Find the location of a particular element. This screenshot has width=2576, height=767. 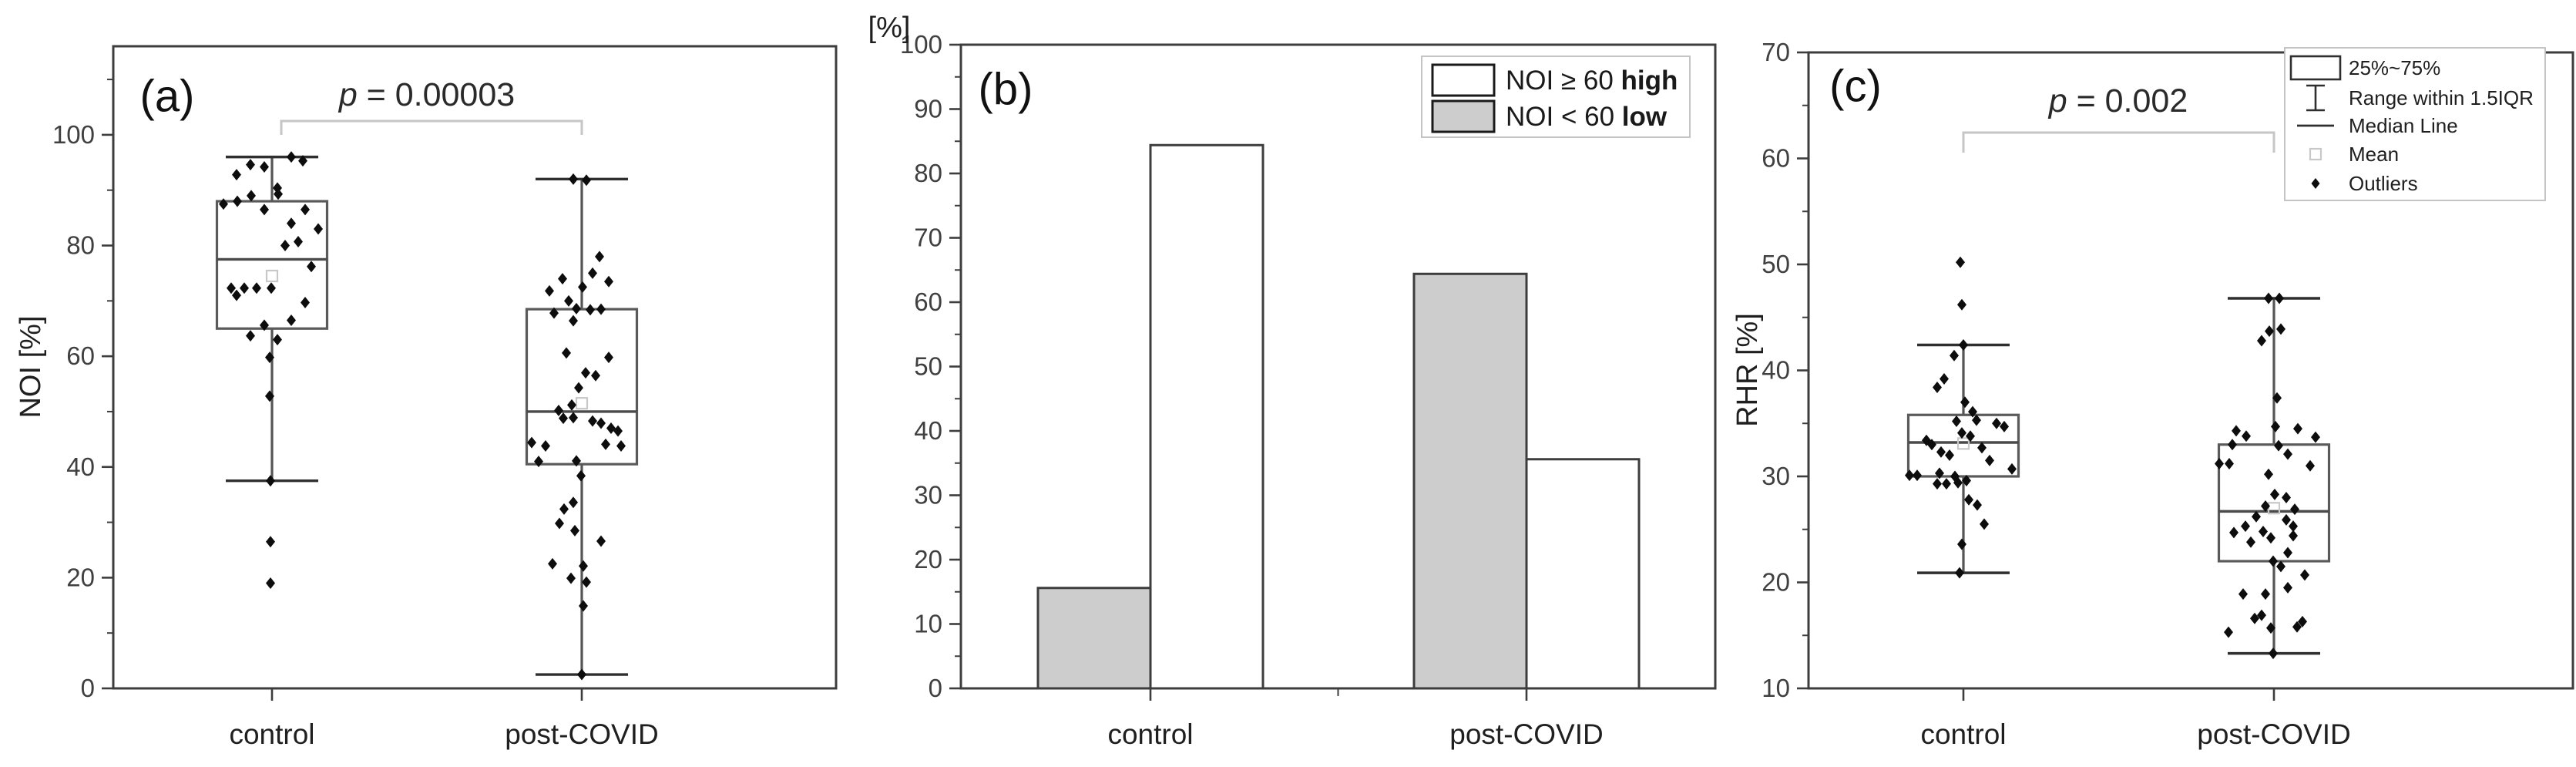

y-tick-label: 0 is located at coordinates (935, 688).